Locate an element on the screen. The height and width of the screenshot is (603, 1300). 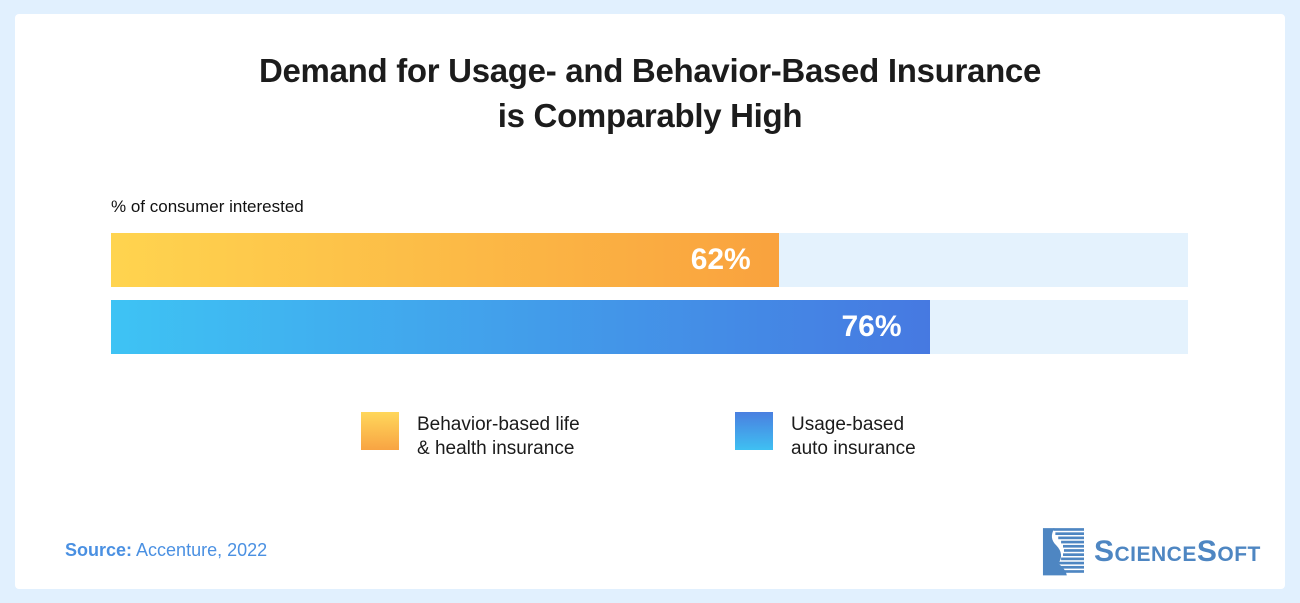
sciencesoft-logo-icon is located at coordinates (1063, 552).